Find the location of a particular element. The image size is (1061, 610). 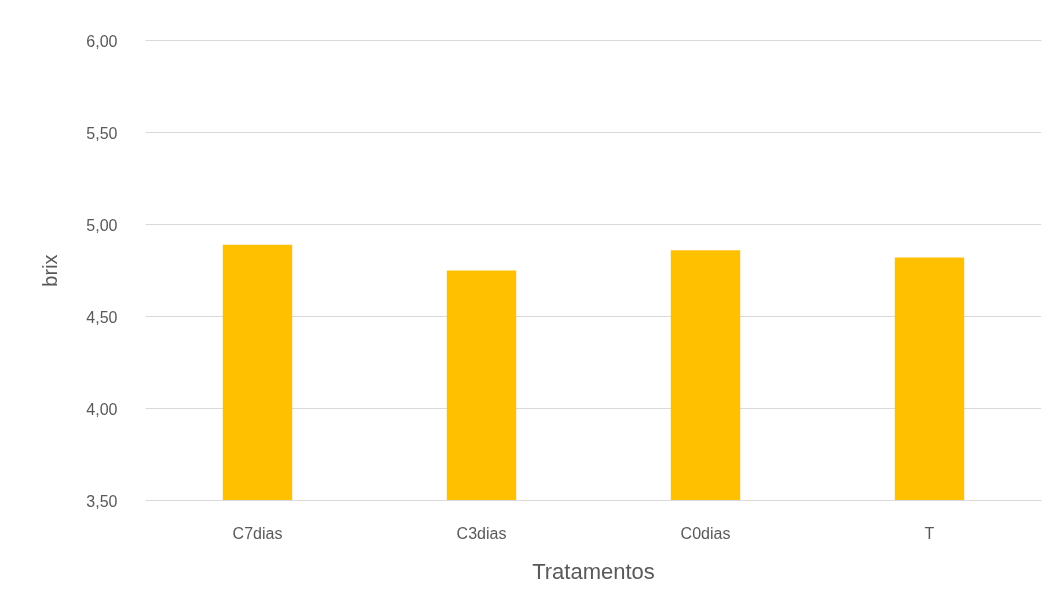

y-tick-label: 5,50 is located at coordinates (102, 133).